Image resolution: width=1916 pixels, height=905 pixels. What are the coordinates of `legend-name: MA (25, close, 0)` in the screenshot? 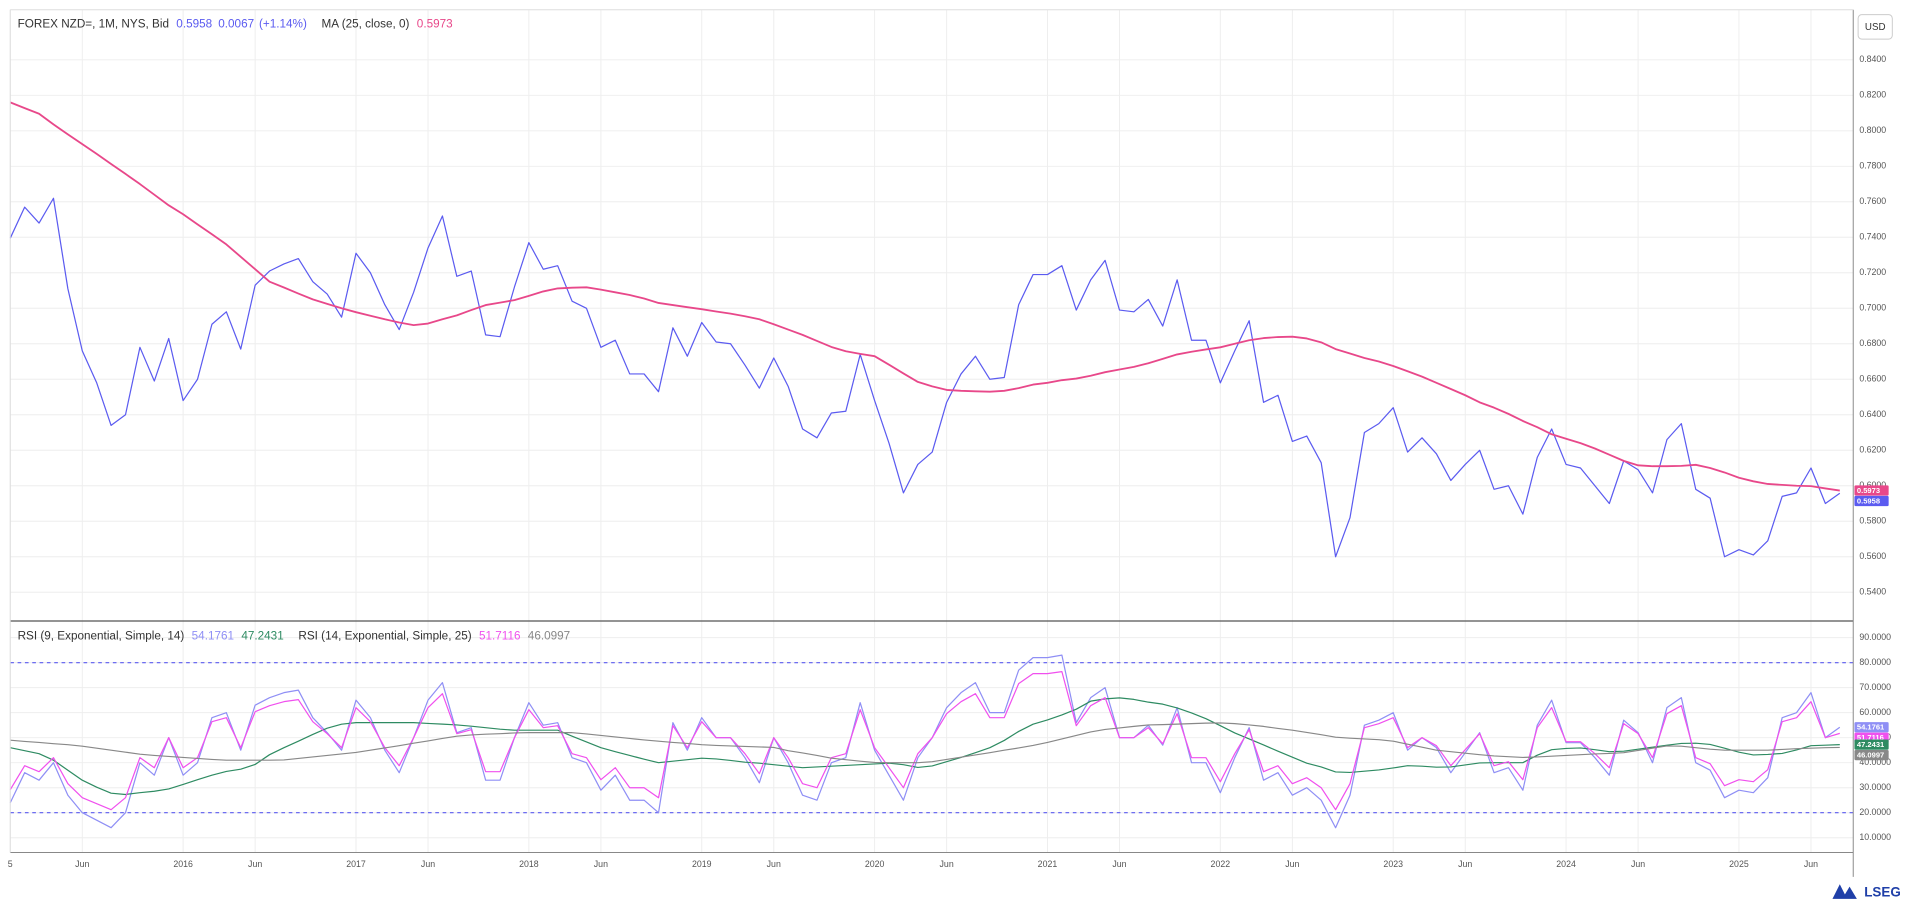 It's located at (366, 24).